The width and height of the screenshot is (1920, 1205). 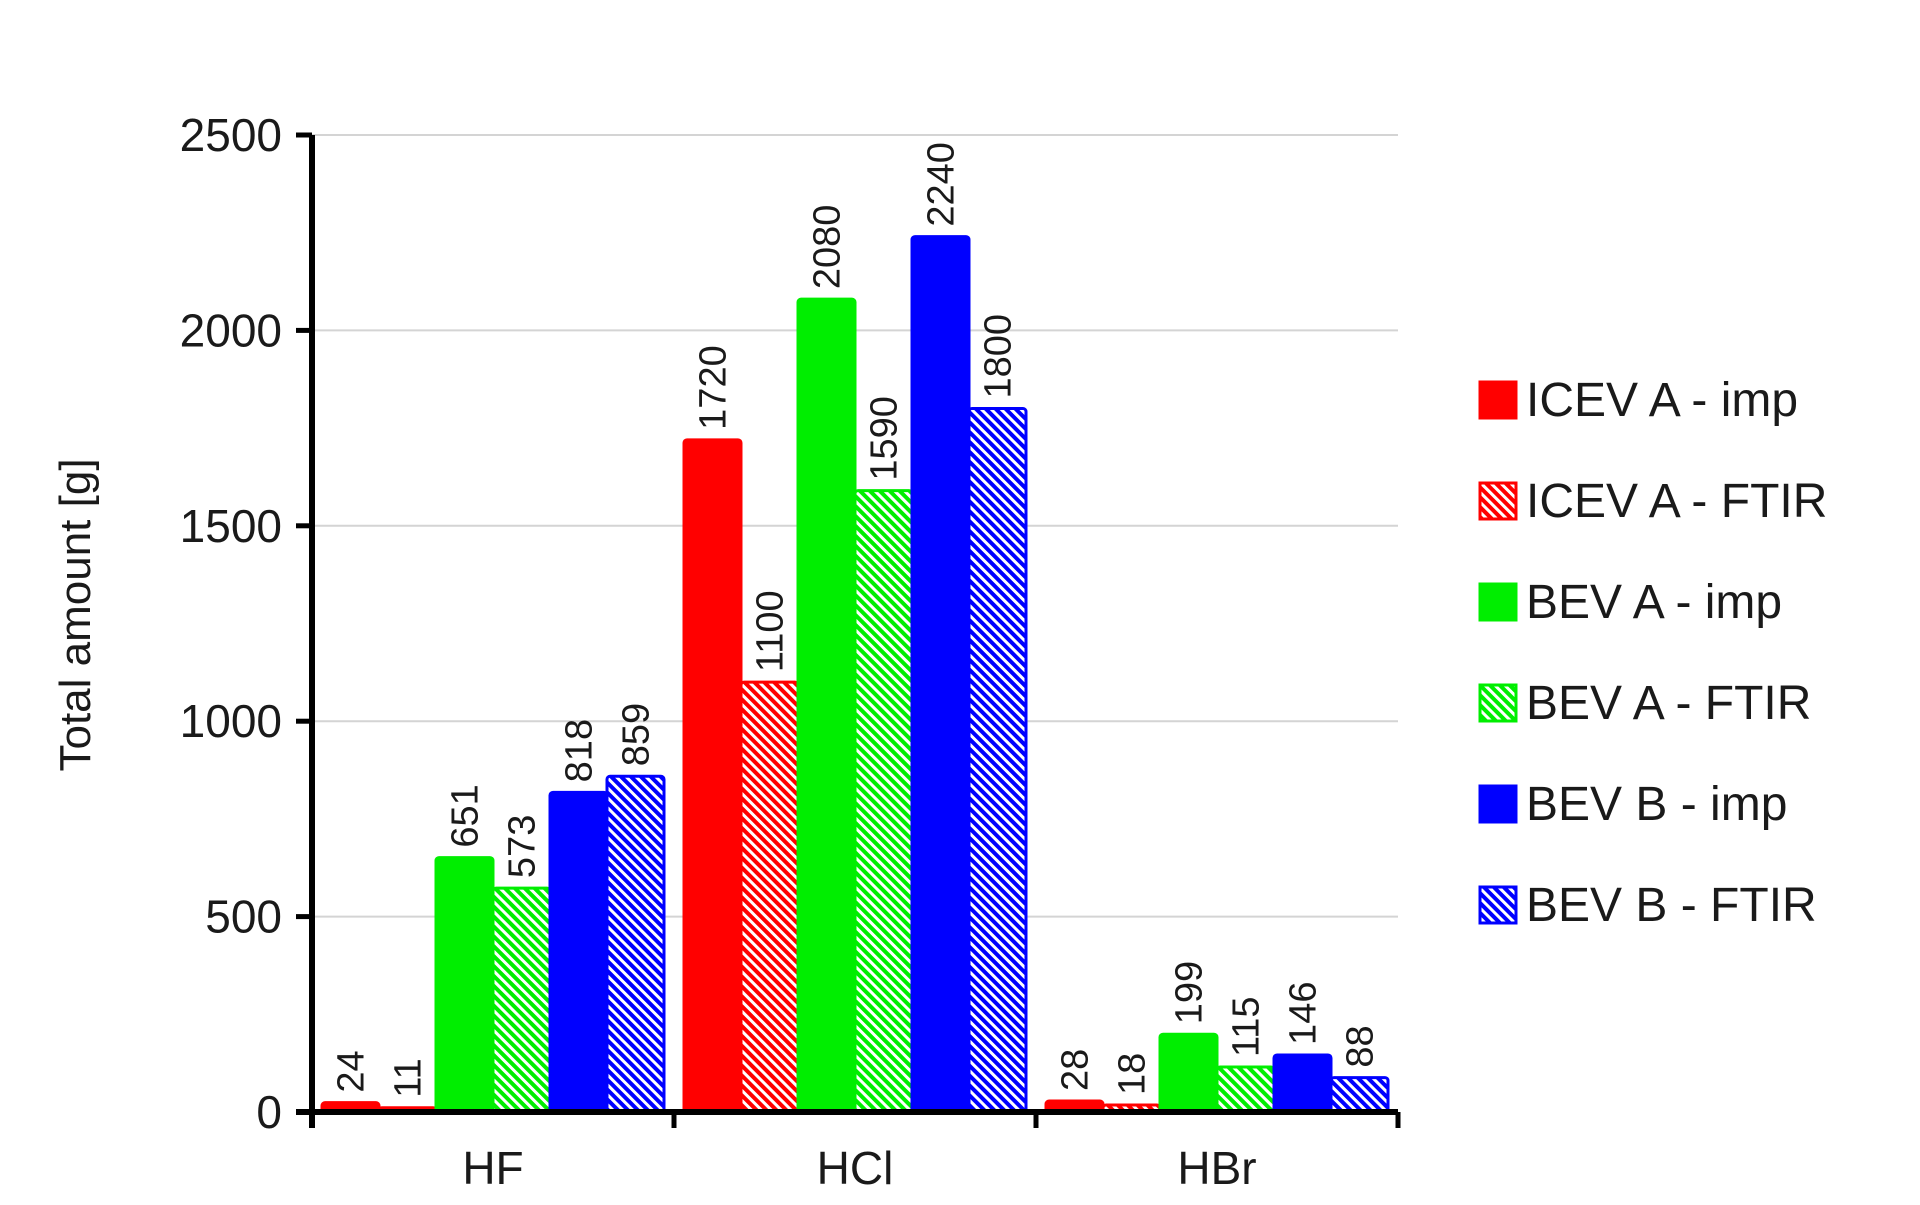 What do you see at coordinates (828, 247) in the screenshot?
I see `data-label: 2080` at bounding box center [828, 247].